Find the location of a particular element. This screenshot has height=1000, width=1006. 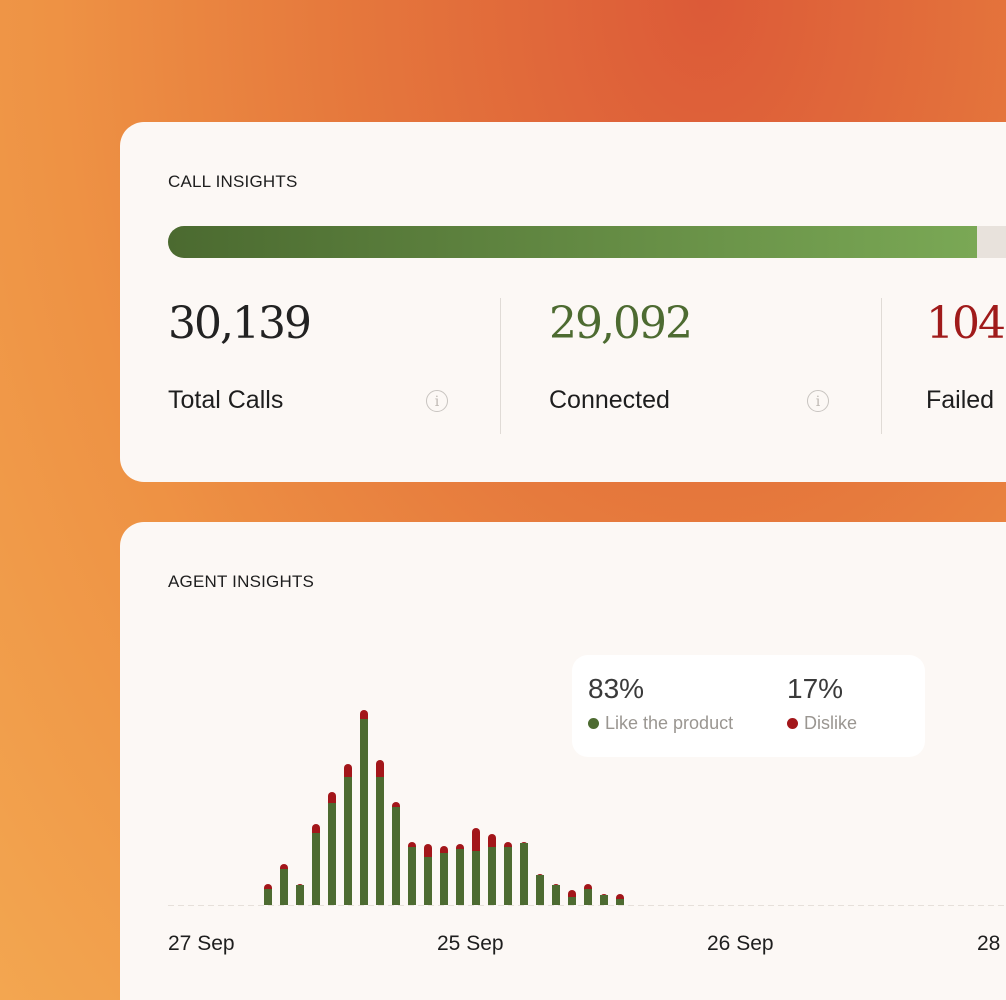

stat-value: 29,092 is located at coordinates (621, 323).